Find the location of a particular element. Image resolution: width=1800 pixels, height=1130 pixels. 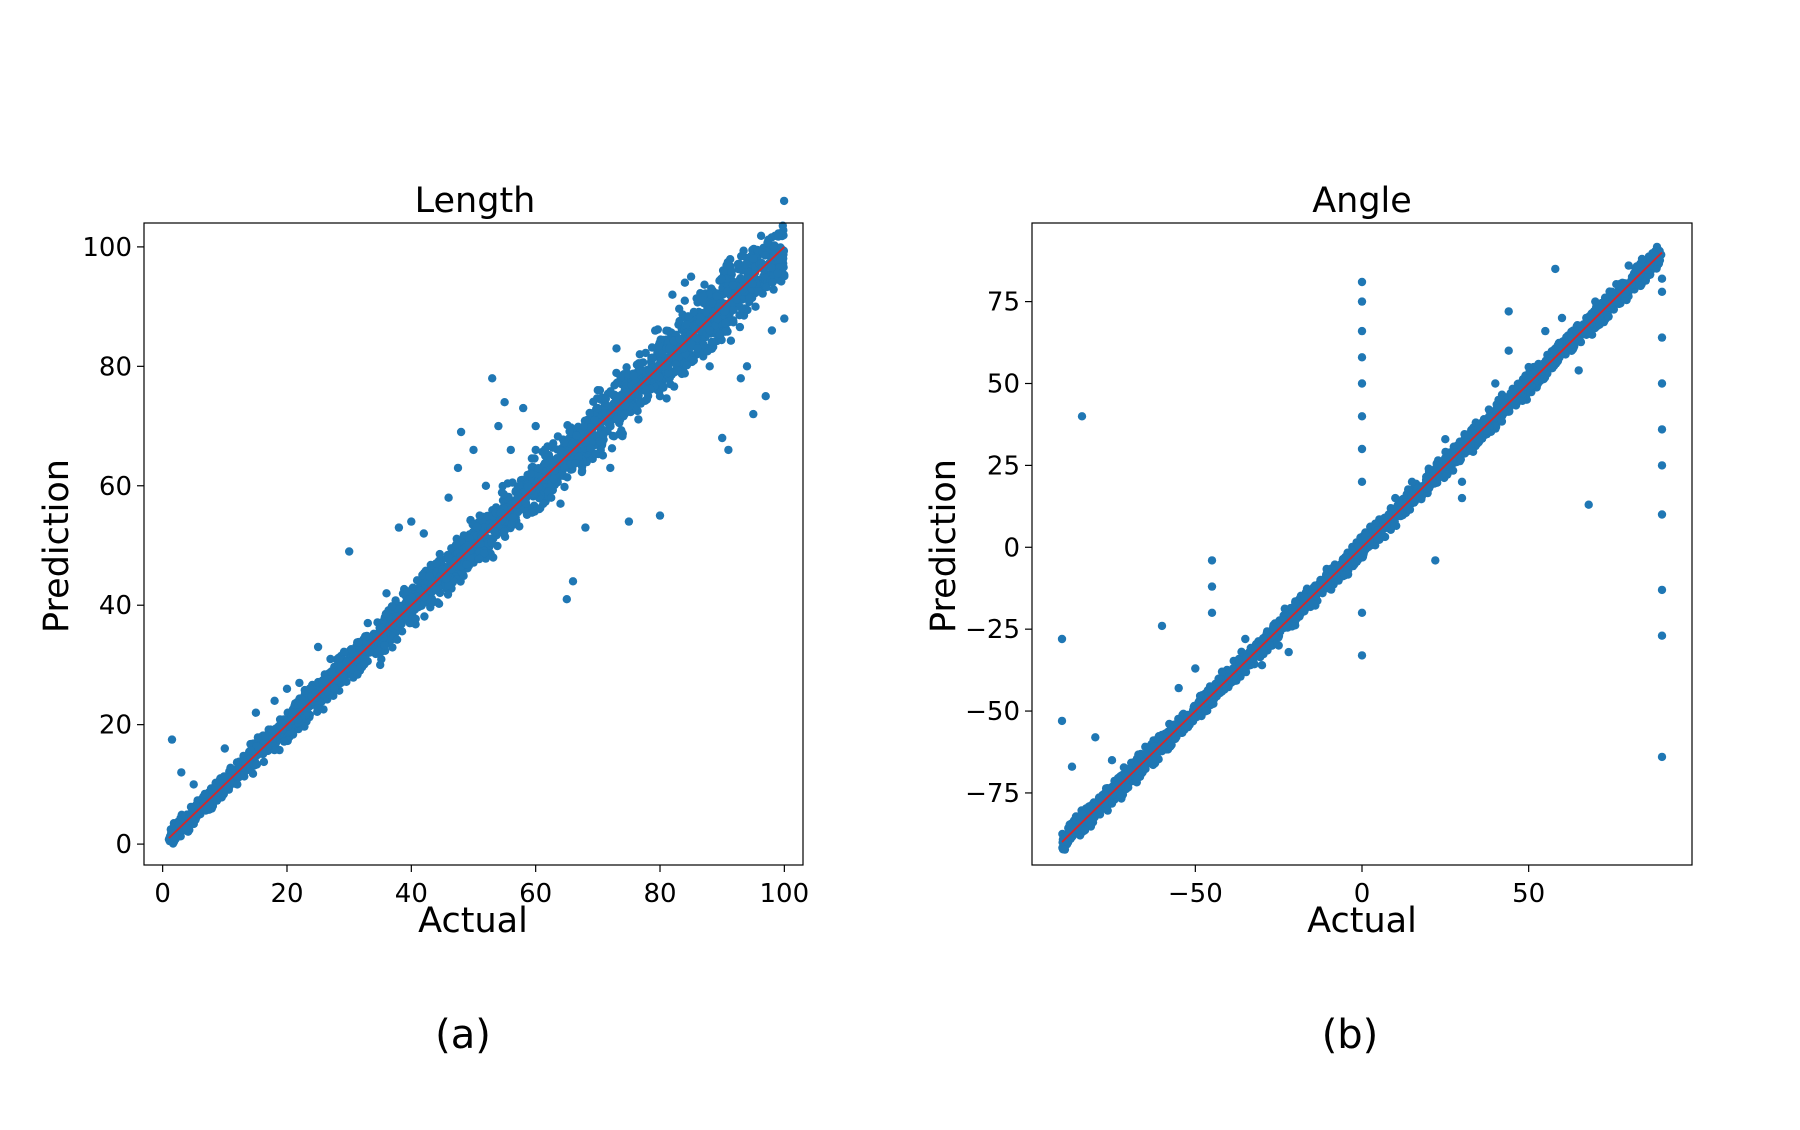

x-axis-label-length: Actual is located at coordinates (473, 921).